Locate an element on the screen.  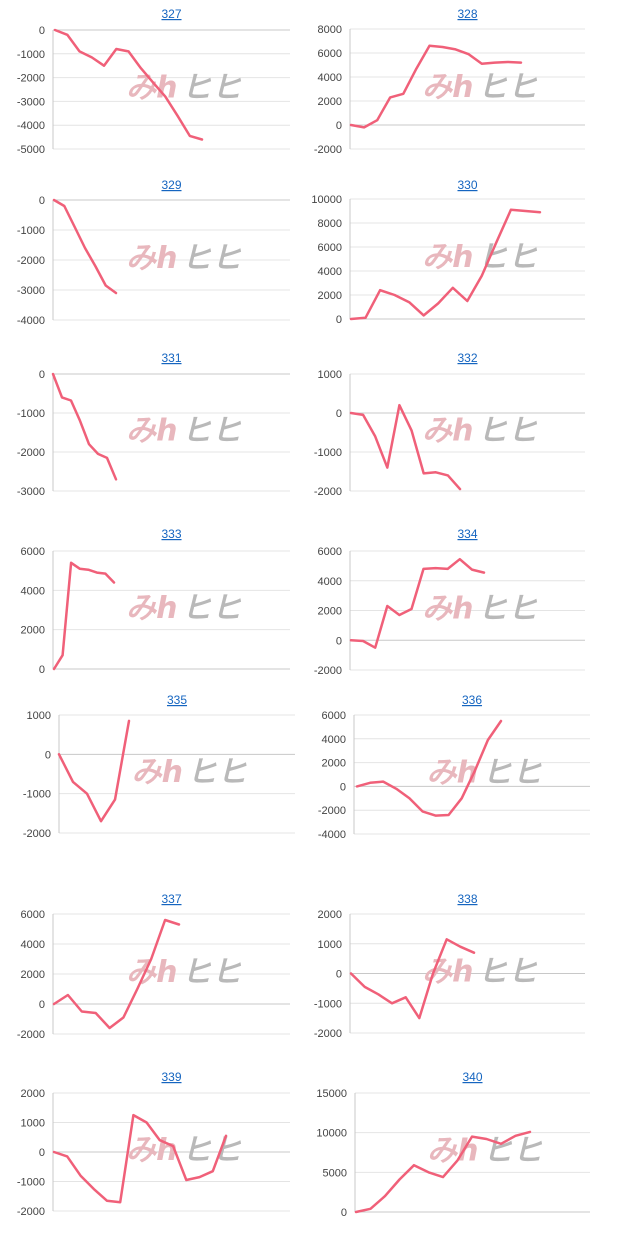
y-tick-label: 15000 is located at coordinates (331, 1094).